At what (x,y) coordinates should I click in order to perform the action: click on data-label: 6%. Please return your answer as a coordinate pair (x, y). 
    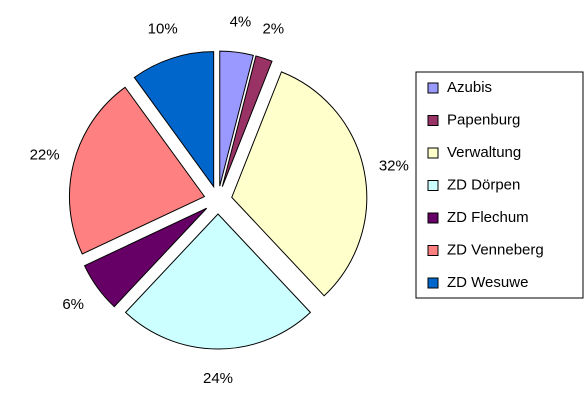
    Looking at the image, I should click on (73, 304).